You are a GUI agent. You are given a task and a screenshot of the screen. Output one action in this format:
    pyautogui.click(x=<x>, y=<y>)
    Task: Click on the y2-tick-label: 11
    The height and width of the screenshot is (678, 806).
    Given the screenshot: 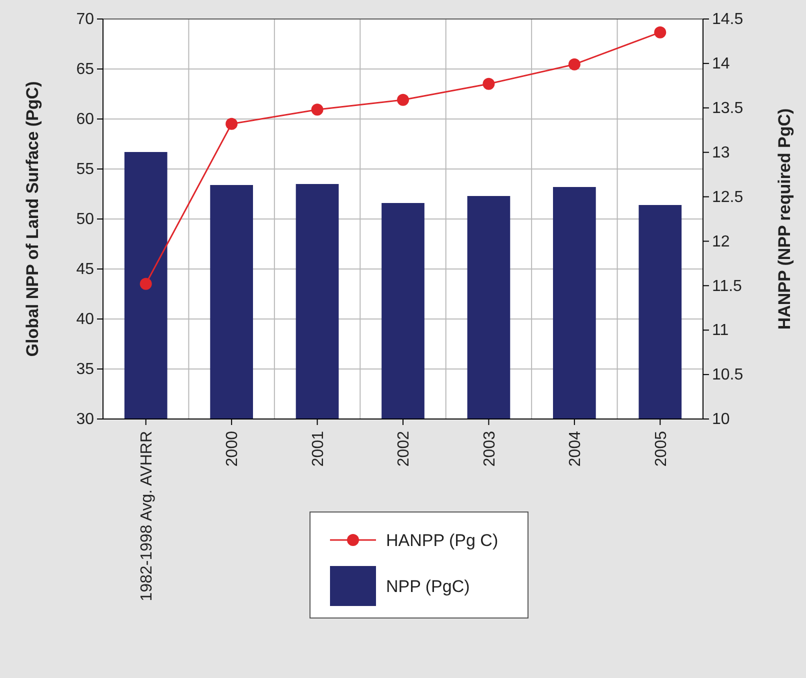 What is the action you would take?
    pyautogui.click(x=720, y=331)
    